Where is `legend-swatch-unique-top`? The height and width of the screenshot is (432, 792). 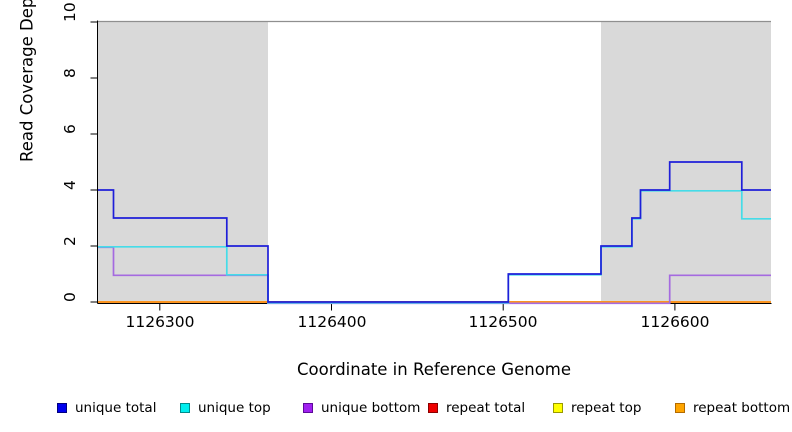
legend-swatch-unique-top is located at coordinates (185, 408).